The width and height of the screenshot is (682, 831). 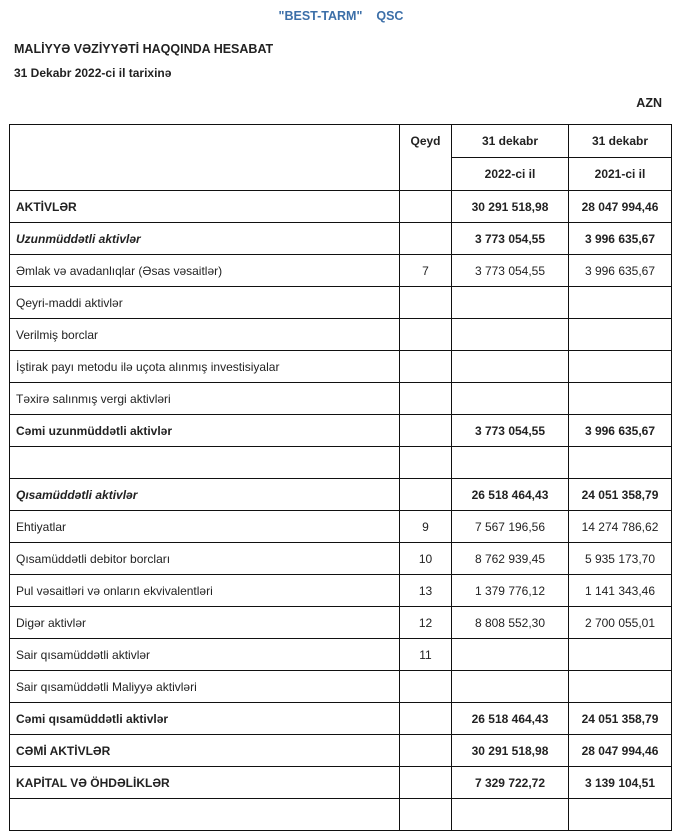 I want to click on value-2022: 7 329 722,72, so click(x=510, y=782).